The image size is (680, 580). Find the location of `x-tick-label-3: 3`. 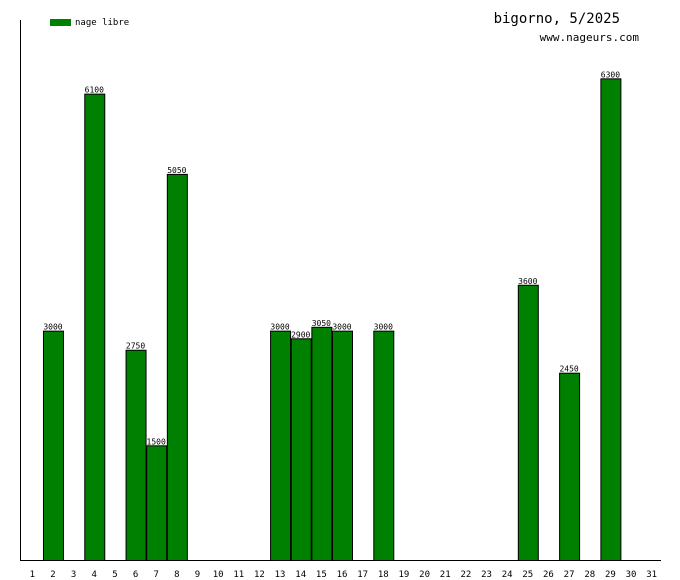

x-tick-label-3: 3 is located at coordinates (73, 575).